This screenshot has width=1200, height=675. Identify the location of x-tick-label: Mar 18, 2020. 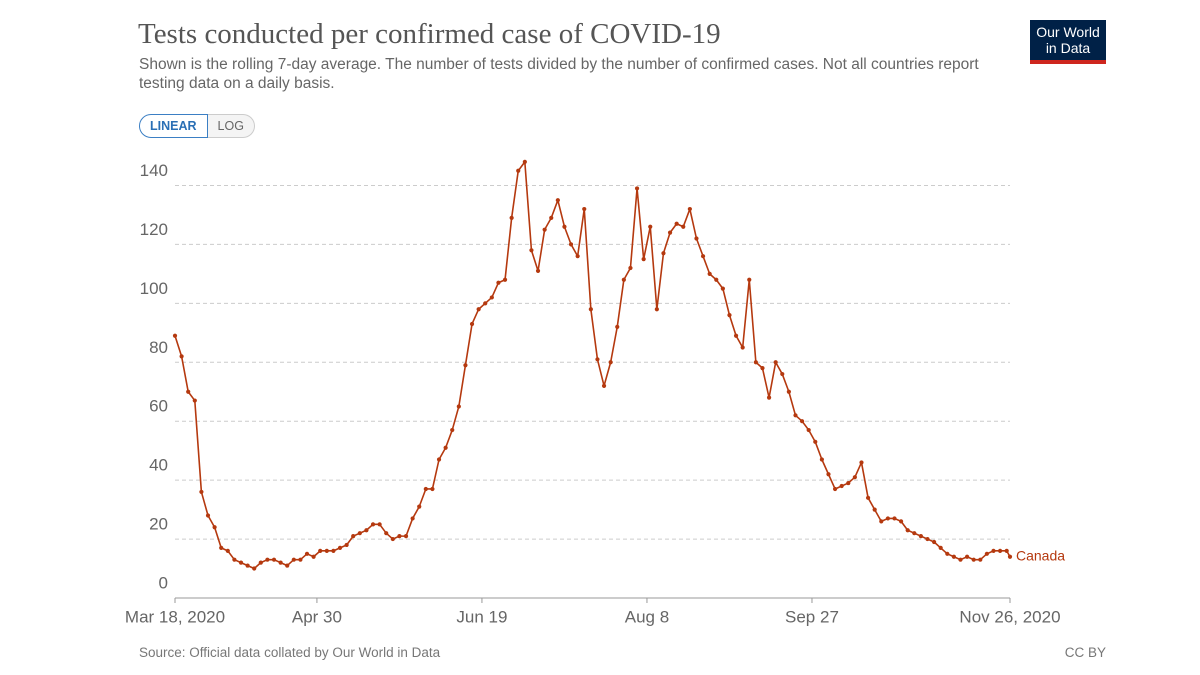
(175, 616).